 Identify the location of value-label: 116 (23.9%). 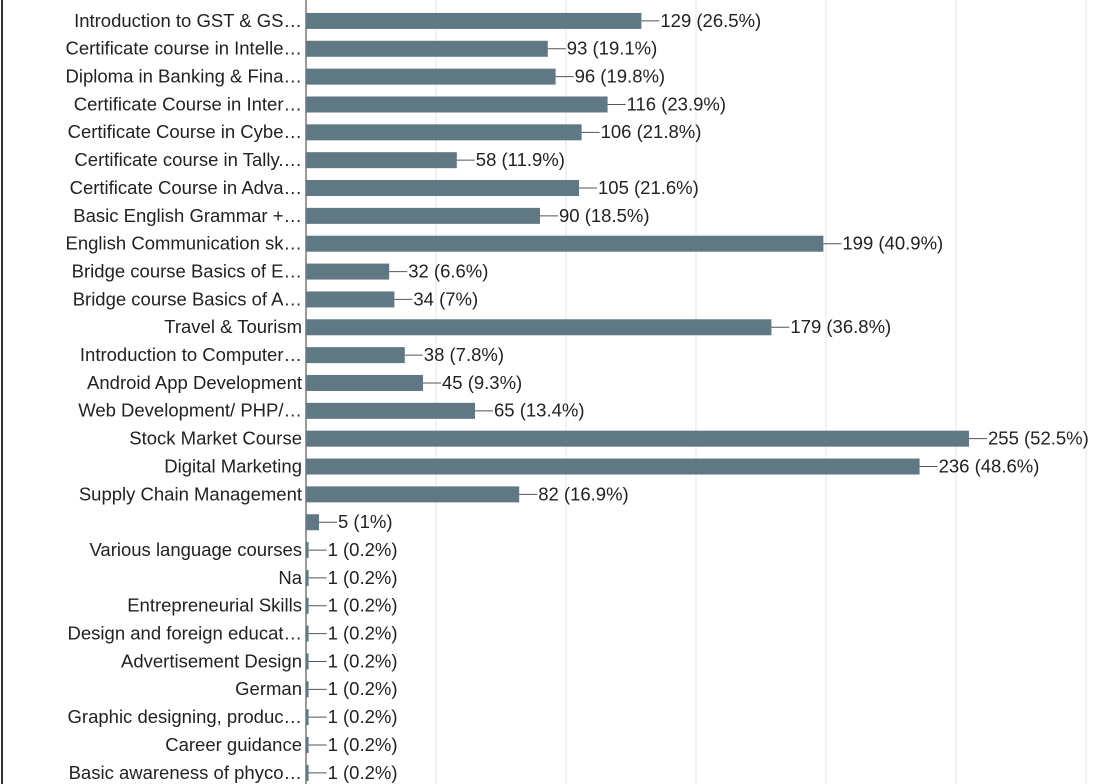
(676, 103).